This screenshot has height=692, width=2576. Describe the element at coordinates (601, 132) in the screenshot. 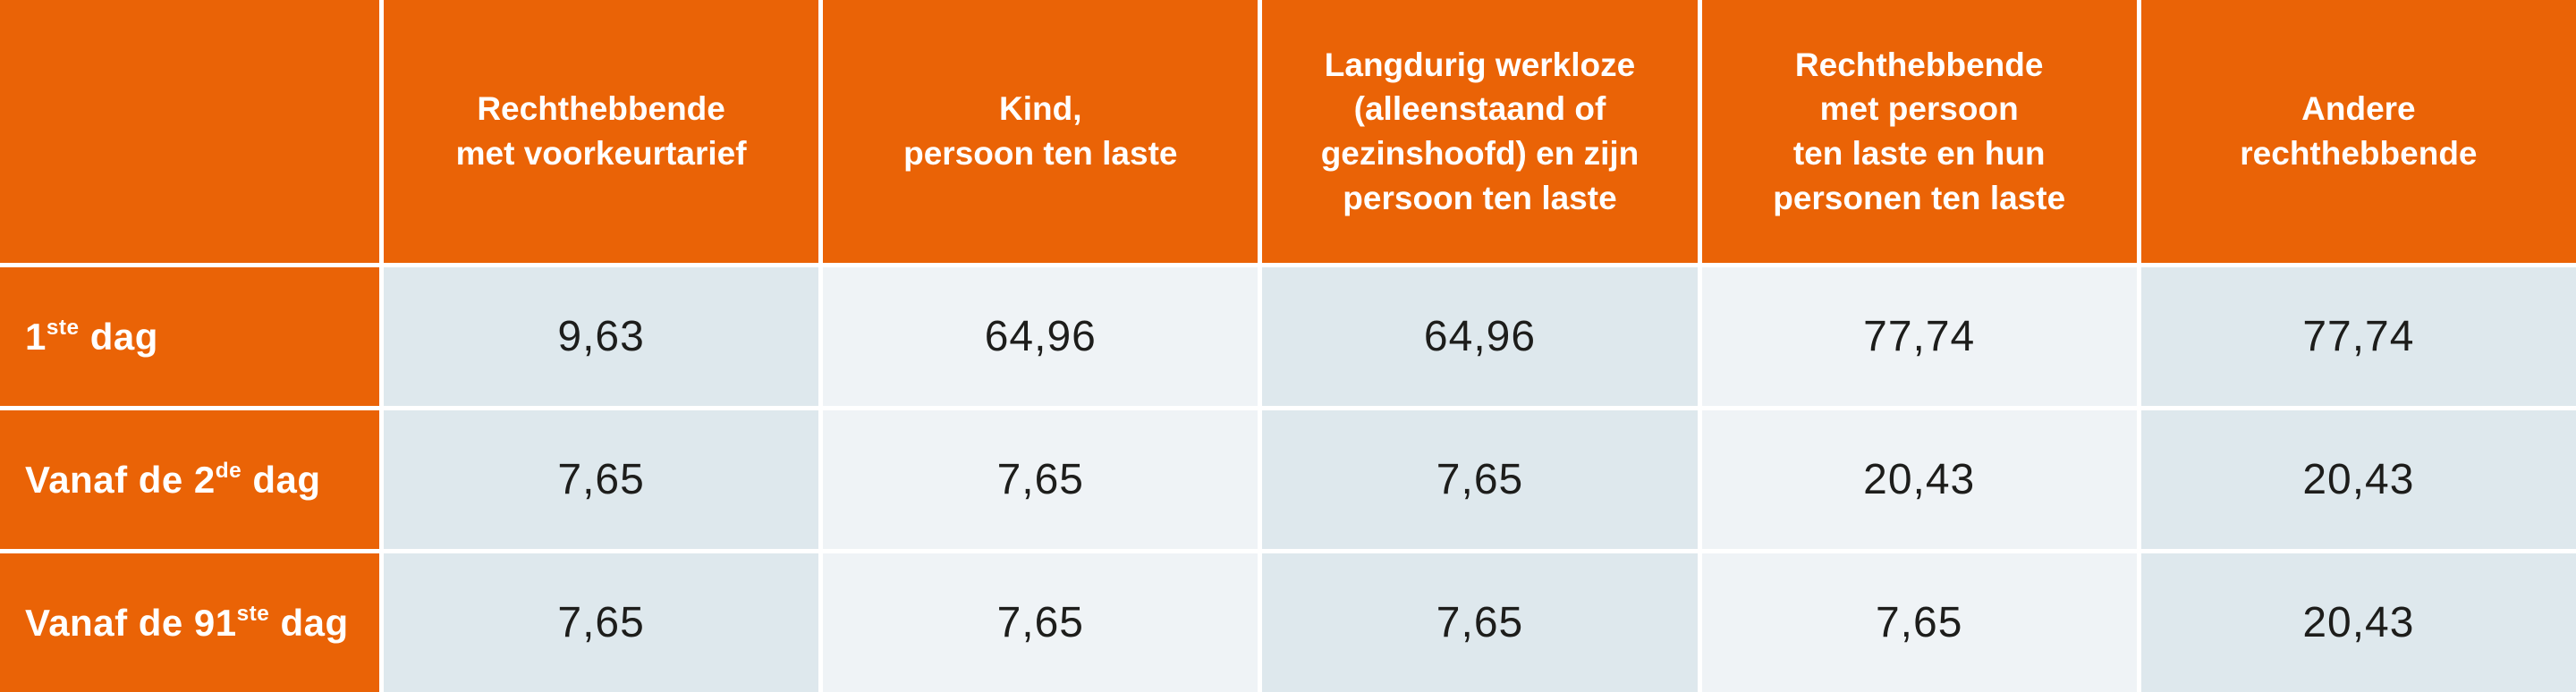

I see `col-header-rechthebbende-met-voorkeurtarief: Rechthebbende met voorkeurtarief` at that location.